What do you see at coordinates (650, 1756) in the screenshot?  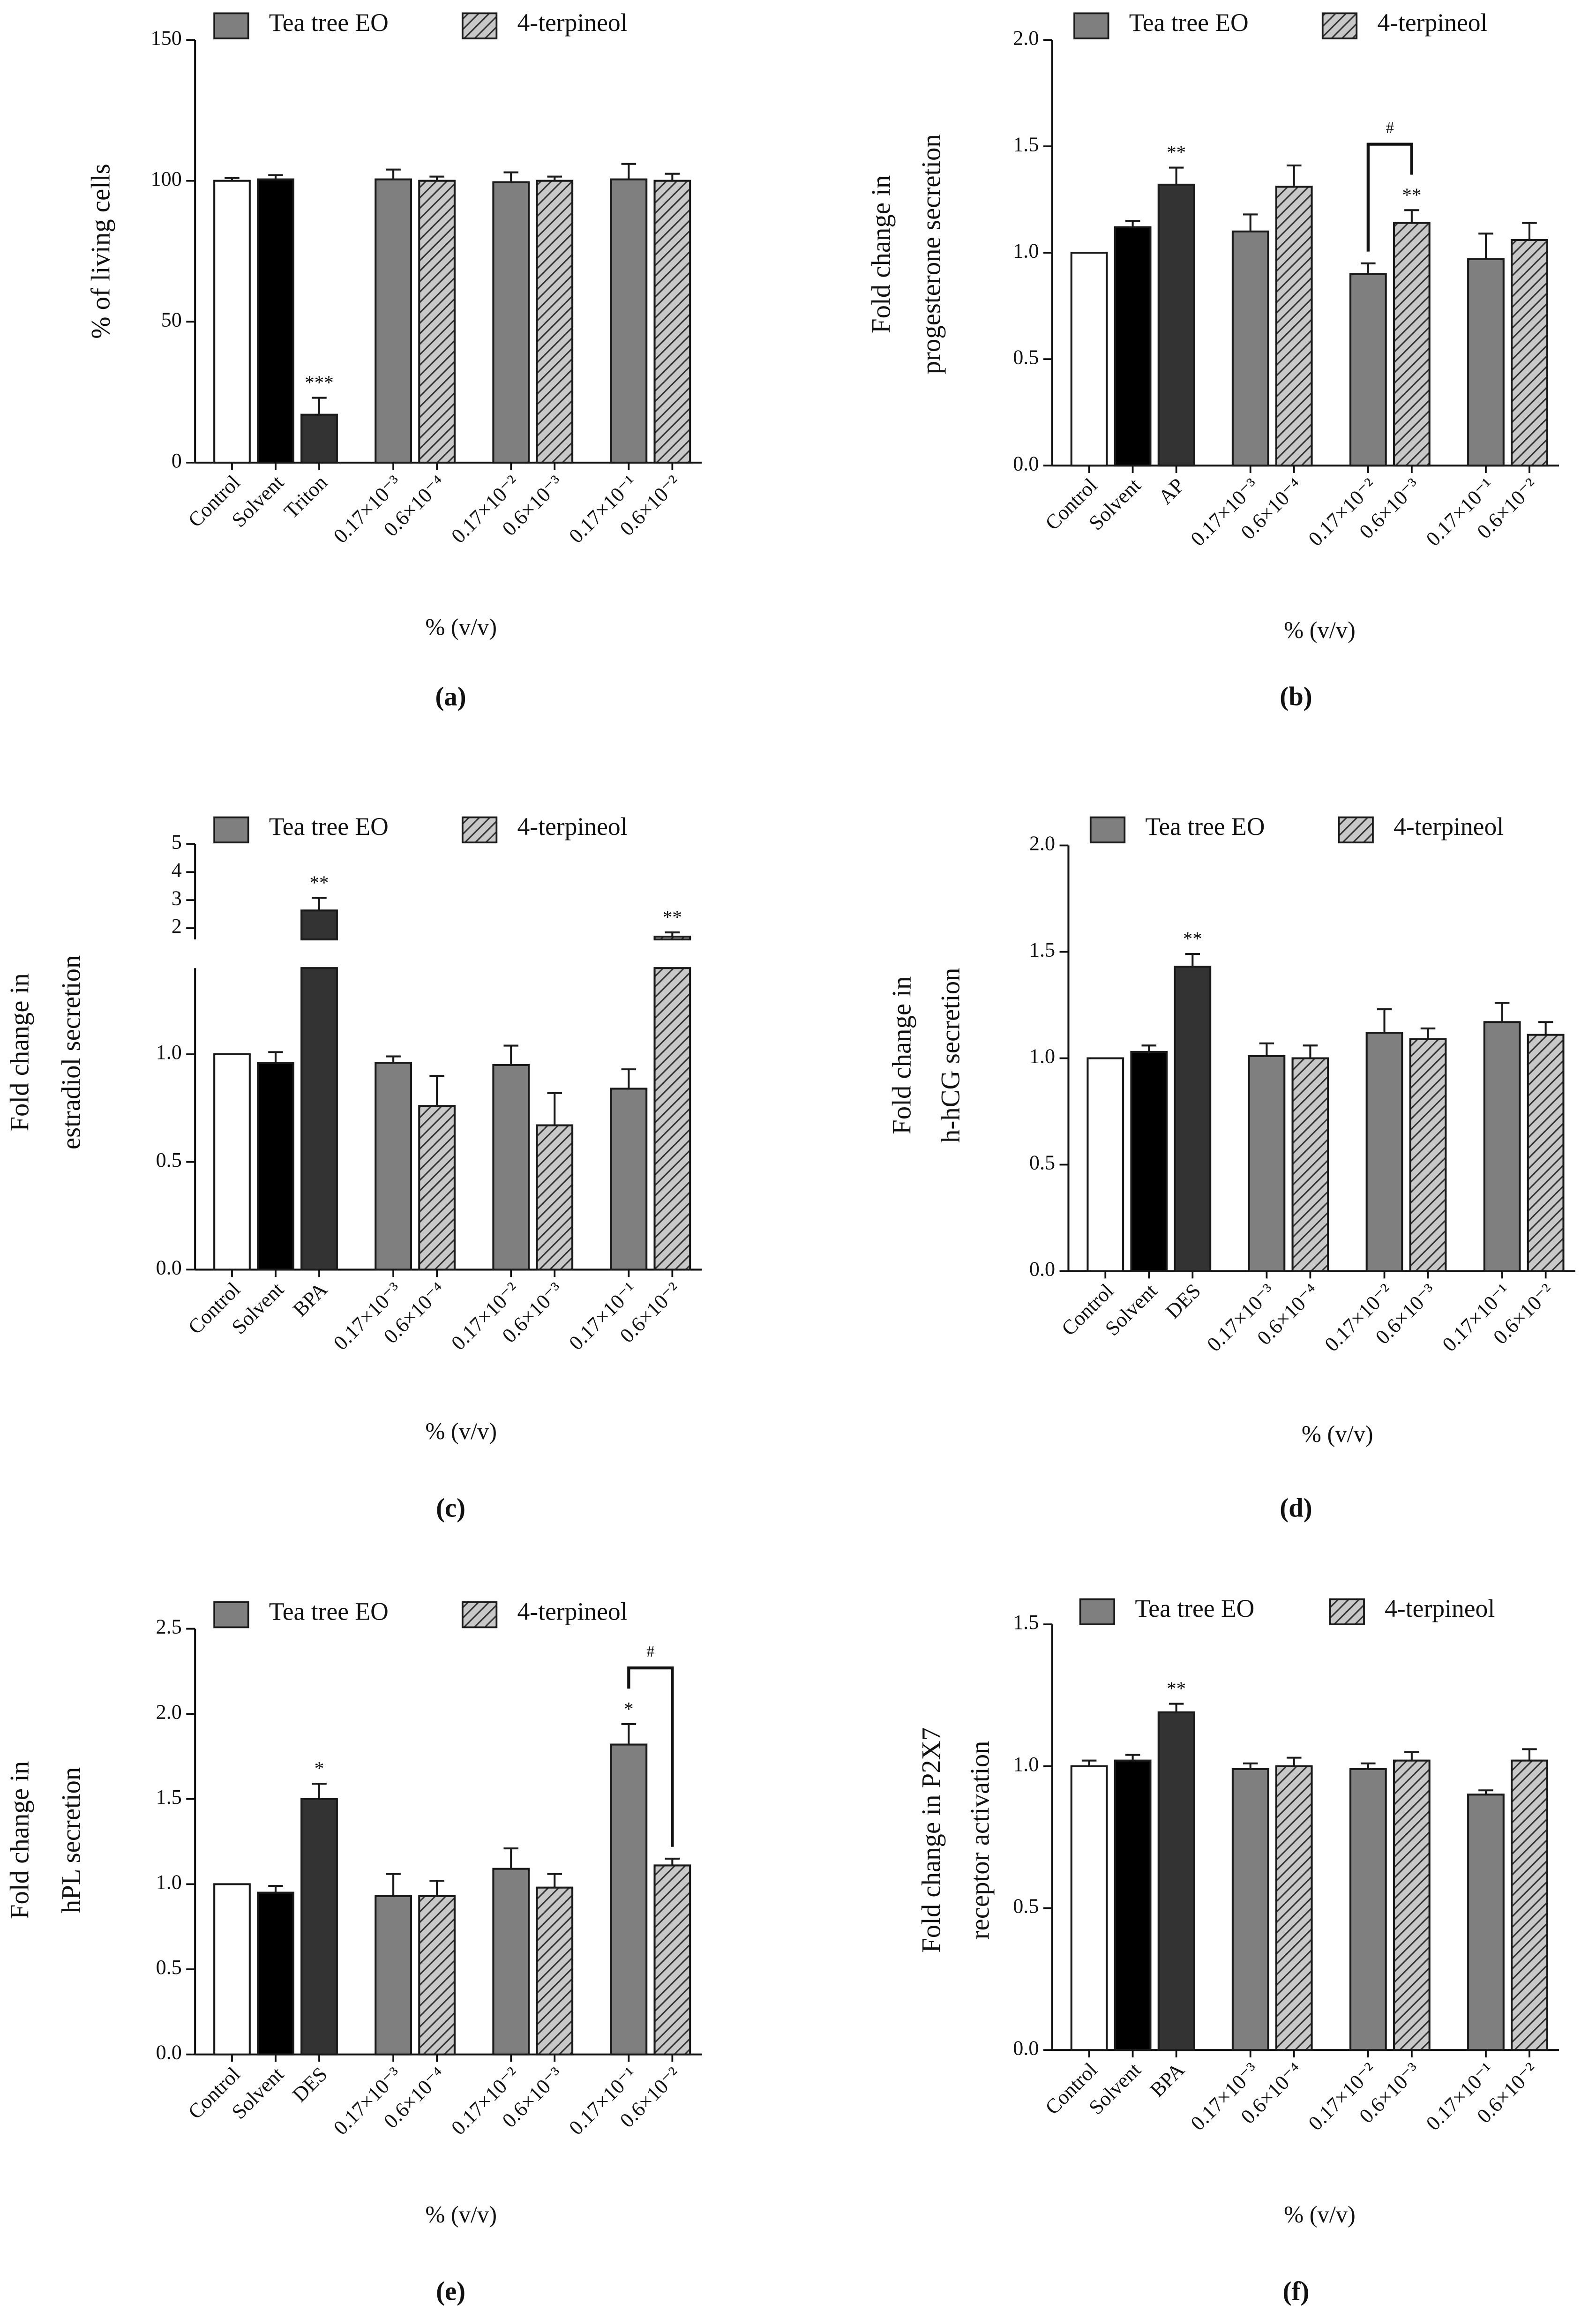 I see `bracket` at bounding box center [650, 1756].